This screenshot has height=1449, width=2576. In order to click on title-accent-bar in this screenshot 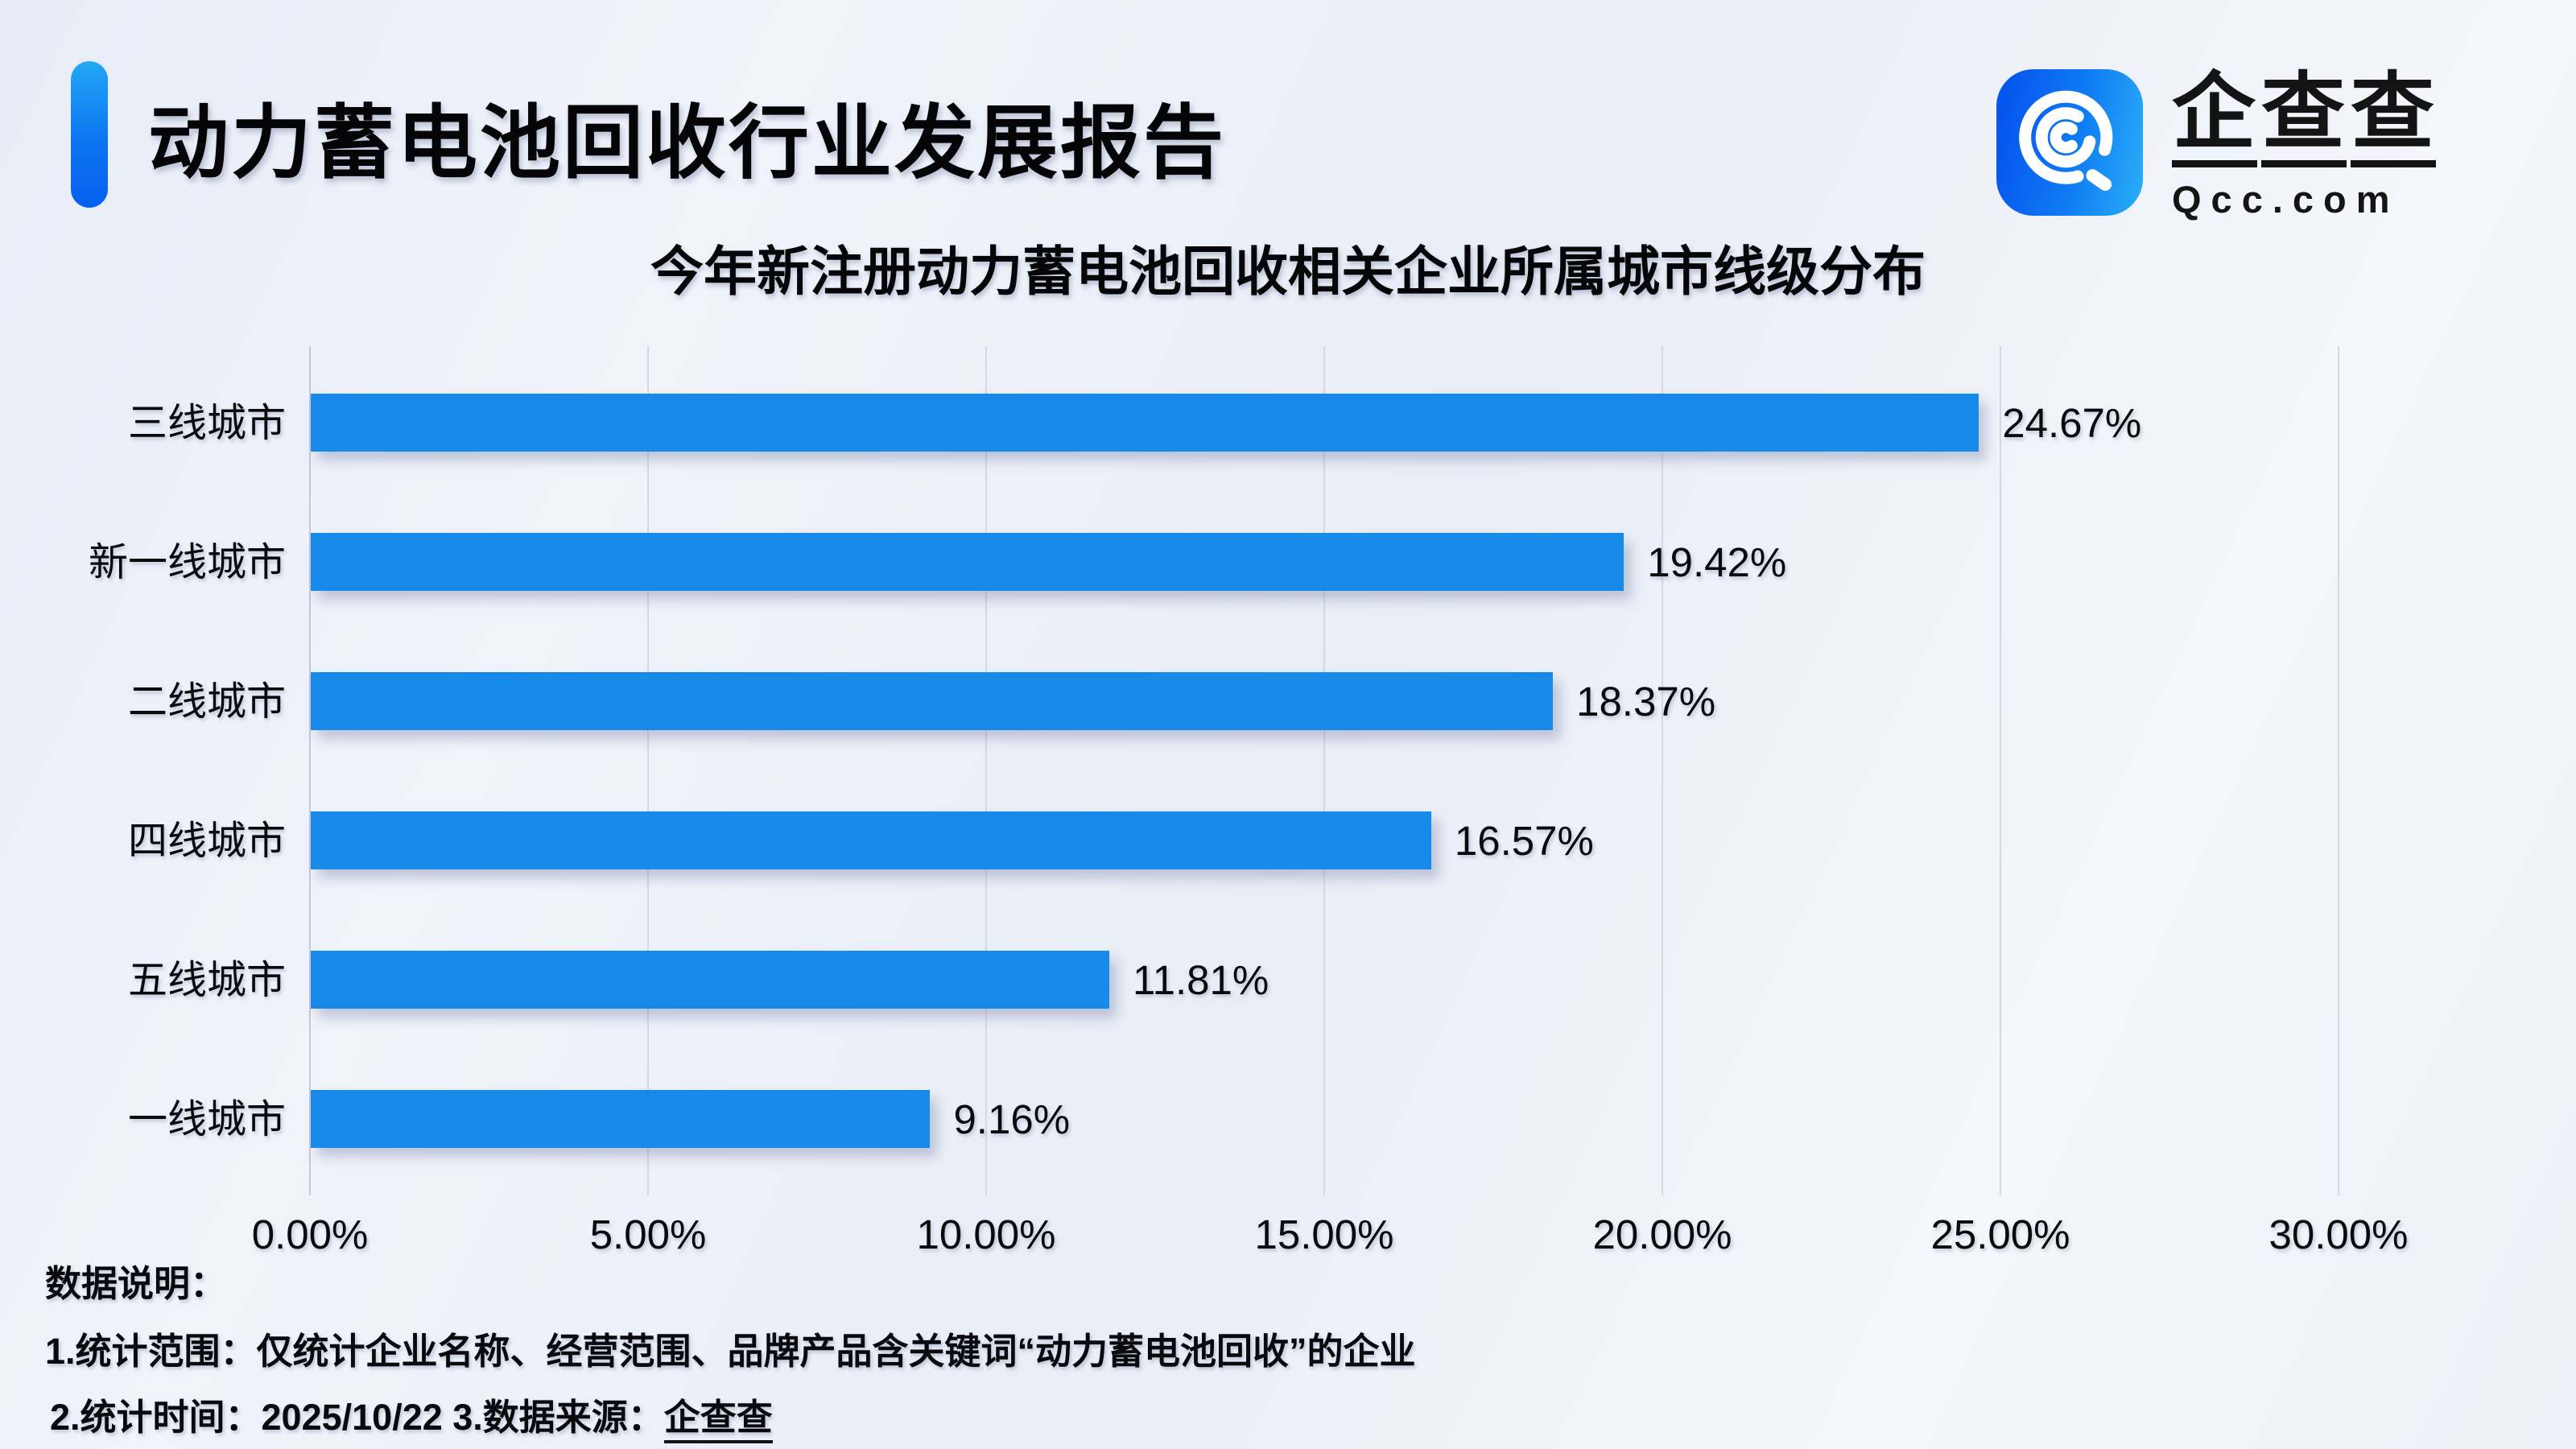, I will do `click(89, 134)`.